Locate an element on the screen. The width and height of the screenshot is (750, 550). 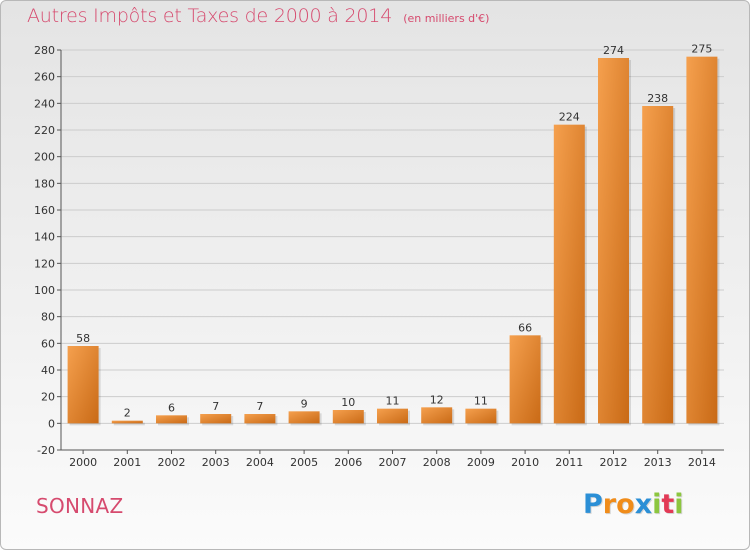
bar-2000 is located at coordinates (83, 385).